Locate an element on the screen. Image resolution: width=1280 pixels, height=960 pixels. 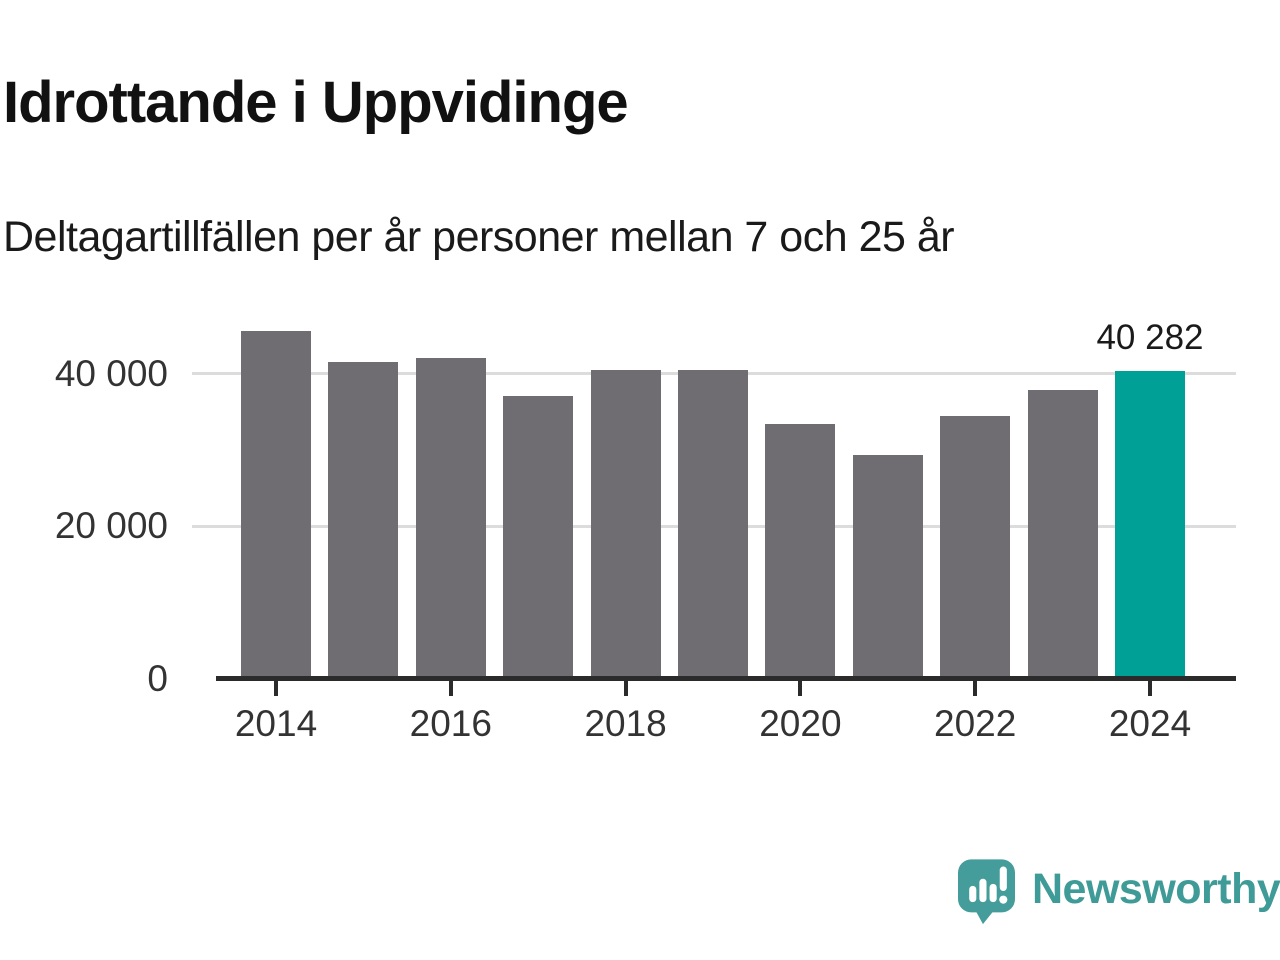
bar-2018 is located at coordinates (625, 523).